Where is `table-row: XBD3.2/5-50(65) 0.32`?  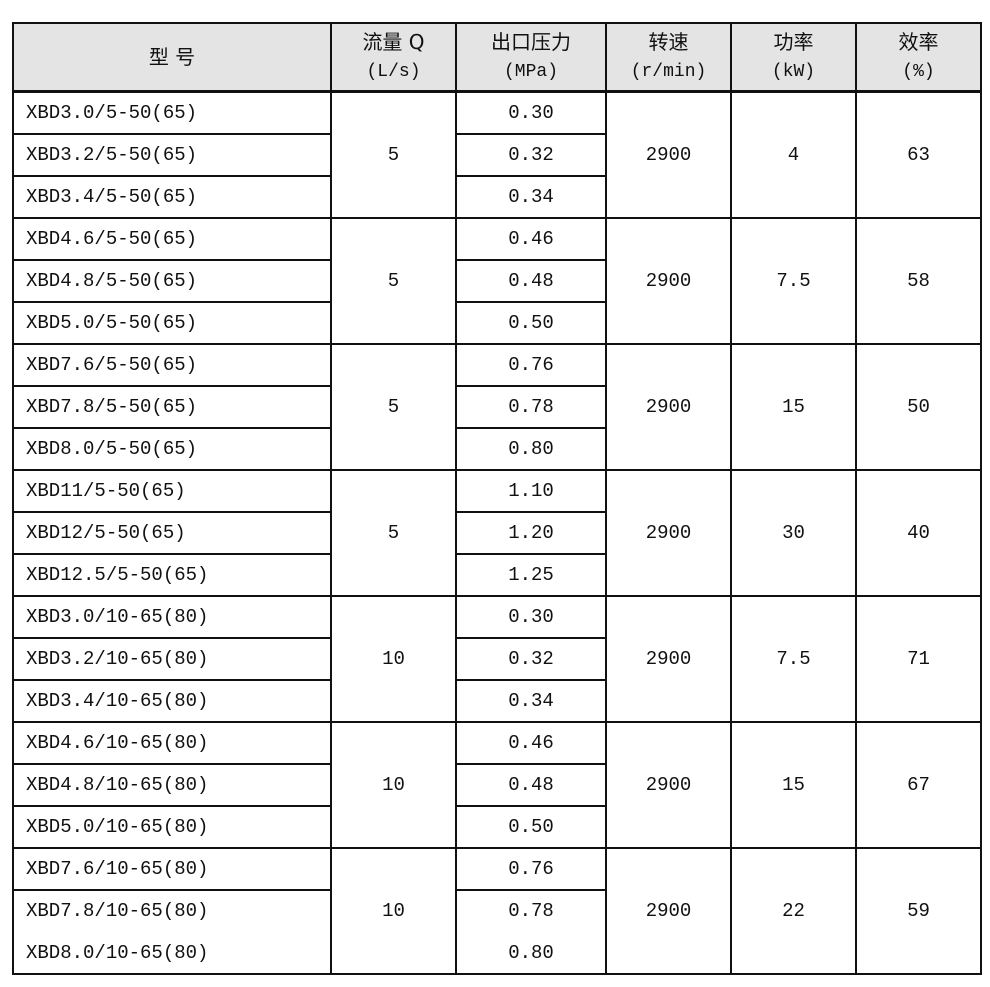 table-row: XBD3.2/5-50(65) 0.32 is located at coordinates (496, 155).